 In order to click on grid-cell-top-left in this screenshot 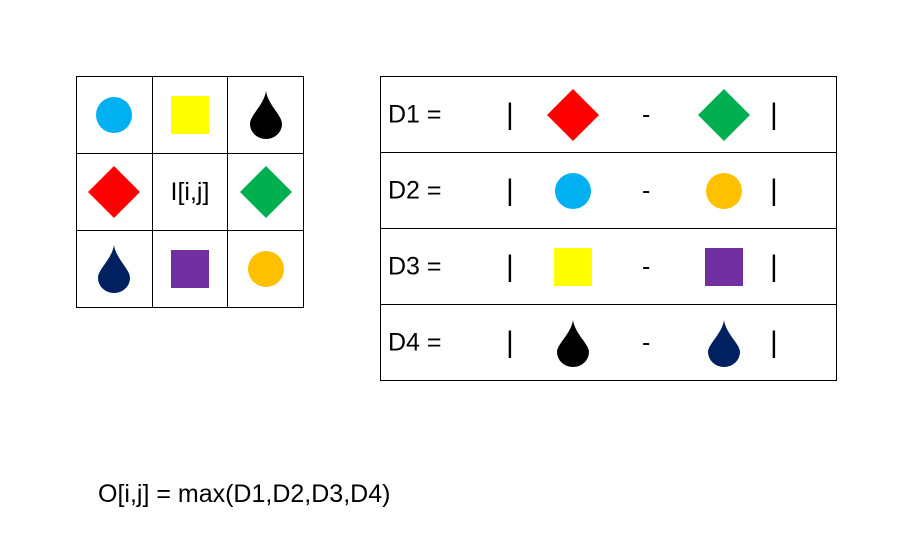, I will do `click(114, 115)`.